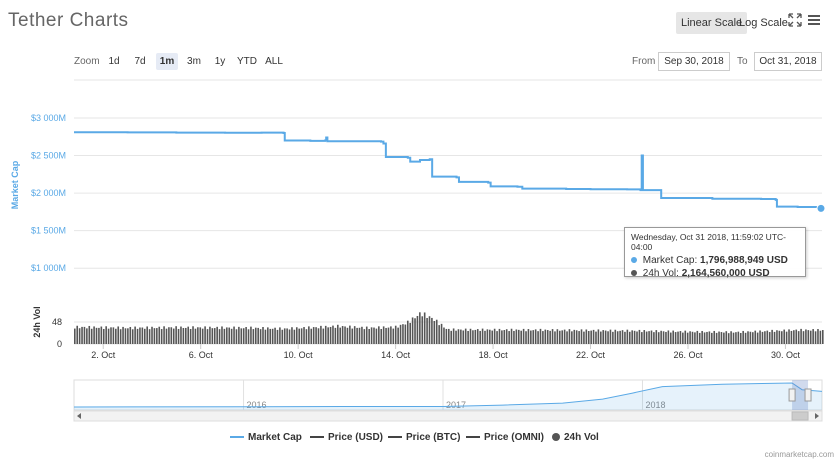 Image resolution: width=840 pixels, height=467 pixels. What do you see at coordinates (167, 61) in the screenshot?
I see `zoom-1m-button: 1m` at bounding box center [167, 61].